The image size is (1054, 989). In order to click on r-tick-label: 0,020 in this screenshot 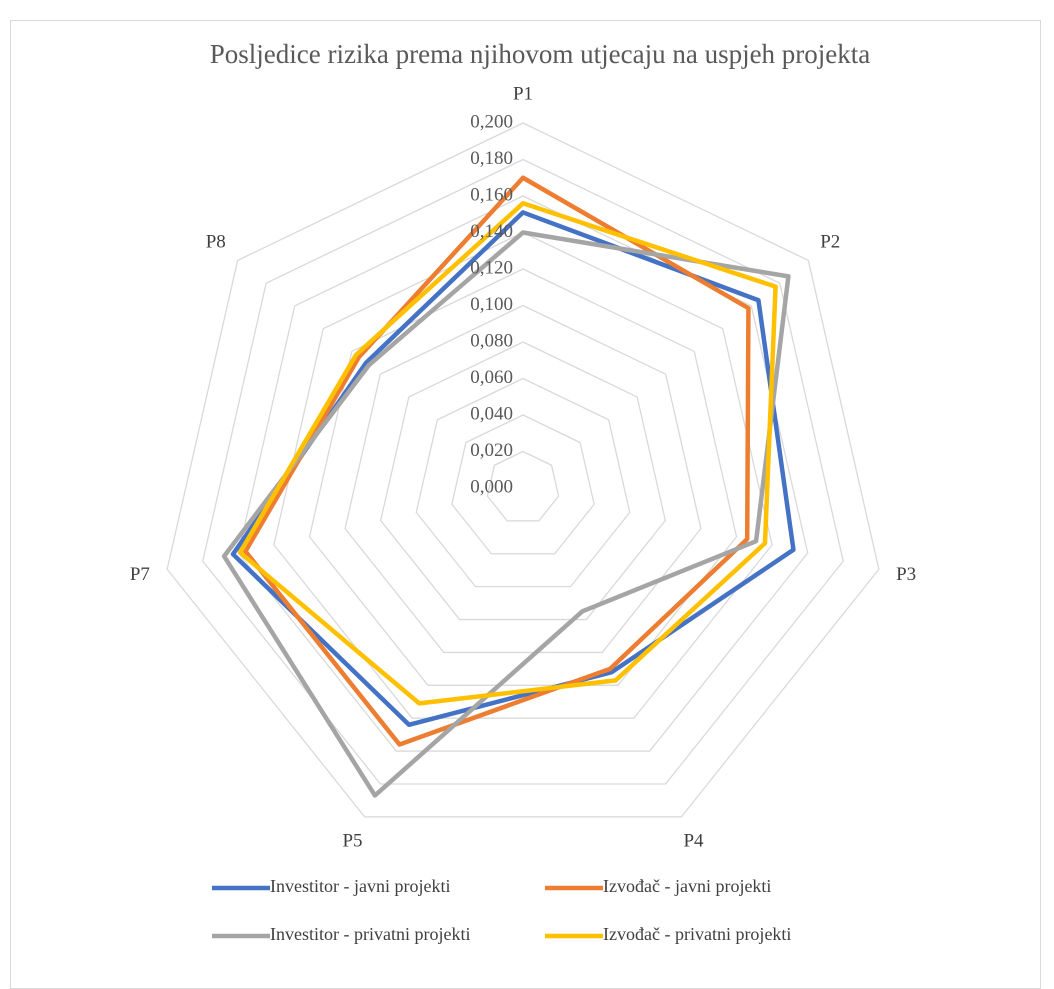, I will do `click(491, 450)`.